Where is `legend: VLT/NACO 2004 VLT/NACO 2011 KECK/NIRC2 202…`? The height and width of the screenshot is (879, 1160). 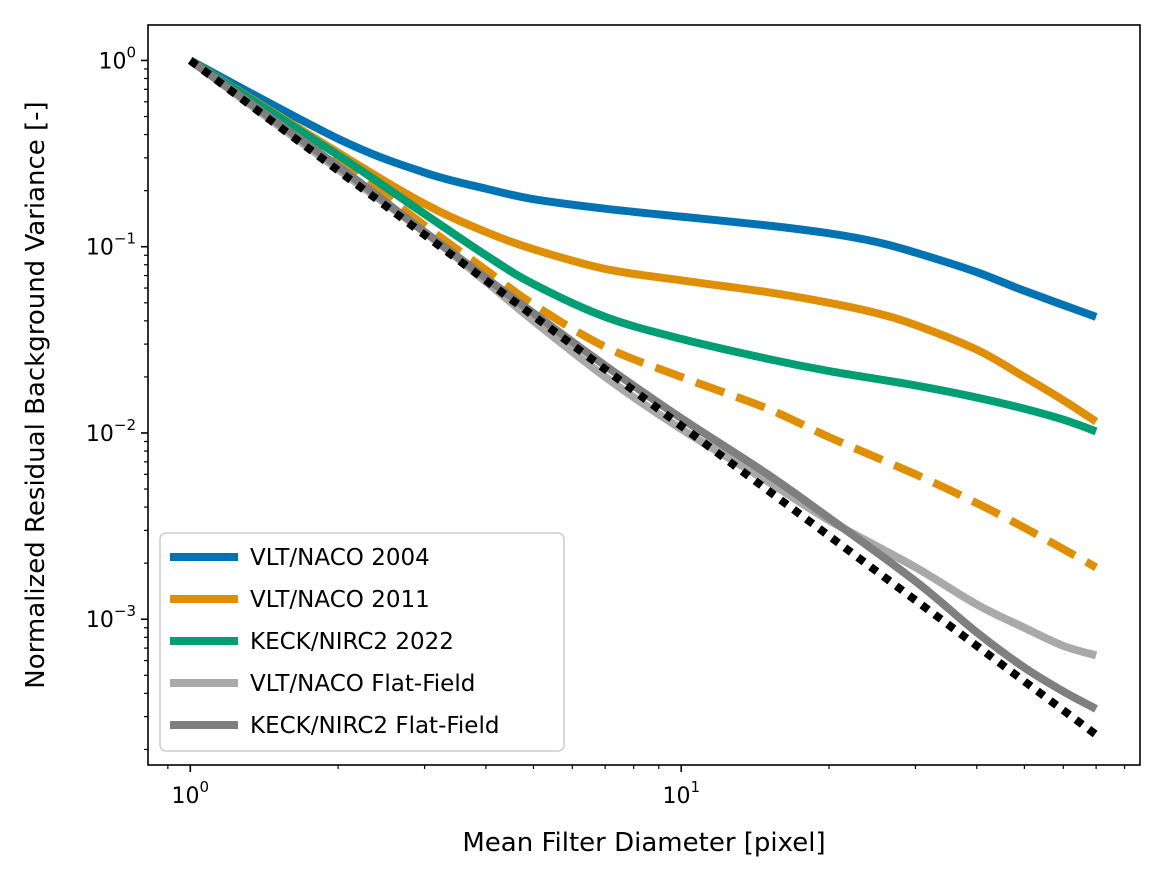 legend: VLT/NACO 2004 VLT/NACO 2011 KECK/NIRC2 202… is located at coordinates (362, 642).